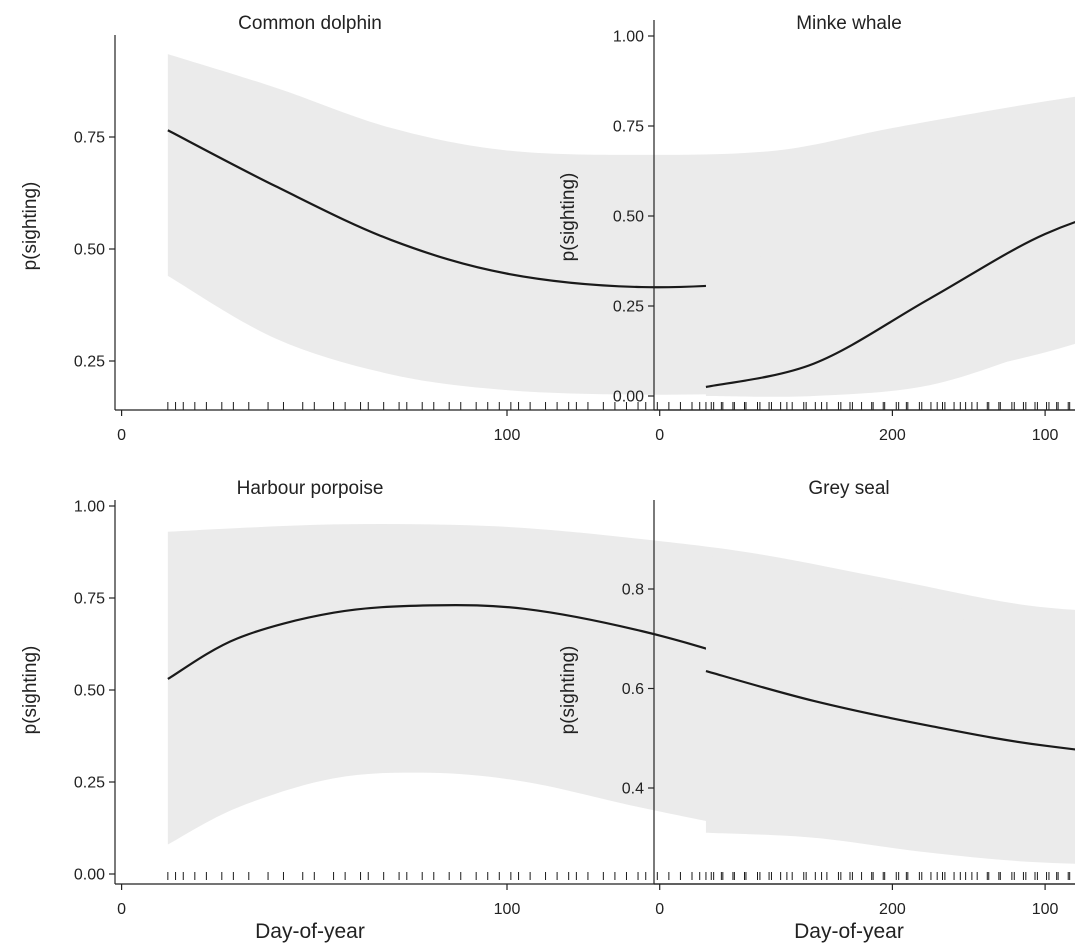  Describe the element at coordinates (848, 488) in the screenshot. I see `panel-title: Grey seal` at that location.